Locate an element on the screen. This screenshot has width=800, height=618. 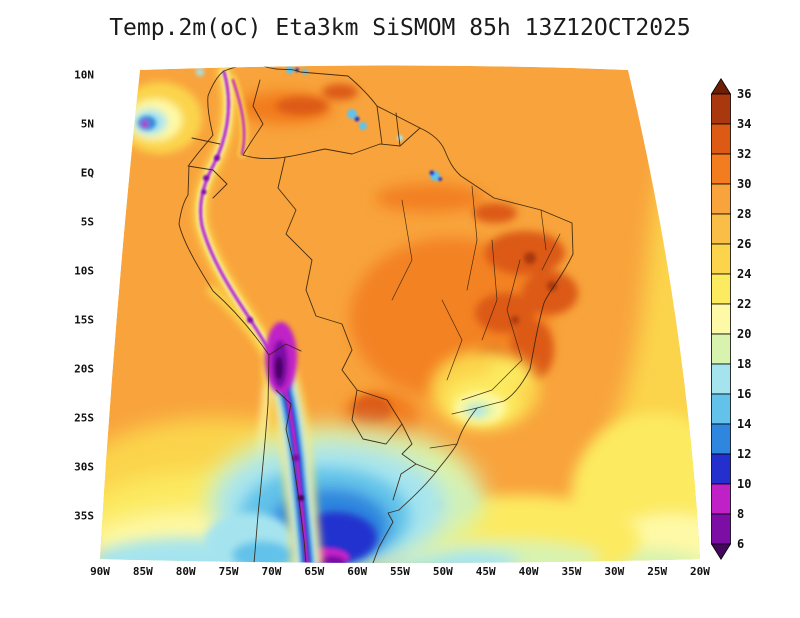
lon-label-50W: 50W is located at coordinates (442, 571).